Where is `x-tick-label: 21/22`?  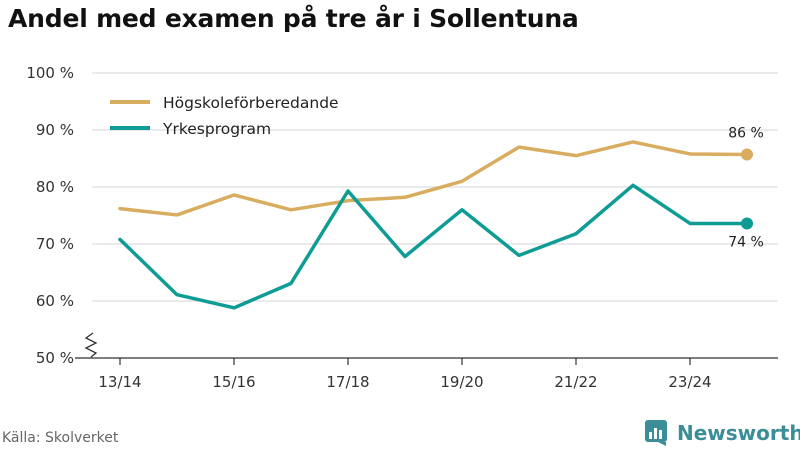 x-tick-label: 21/22 is located at coordinates (575, 382).